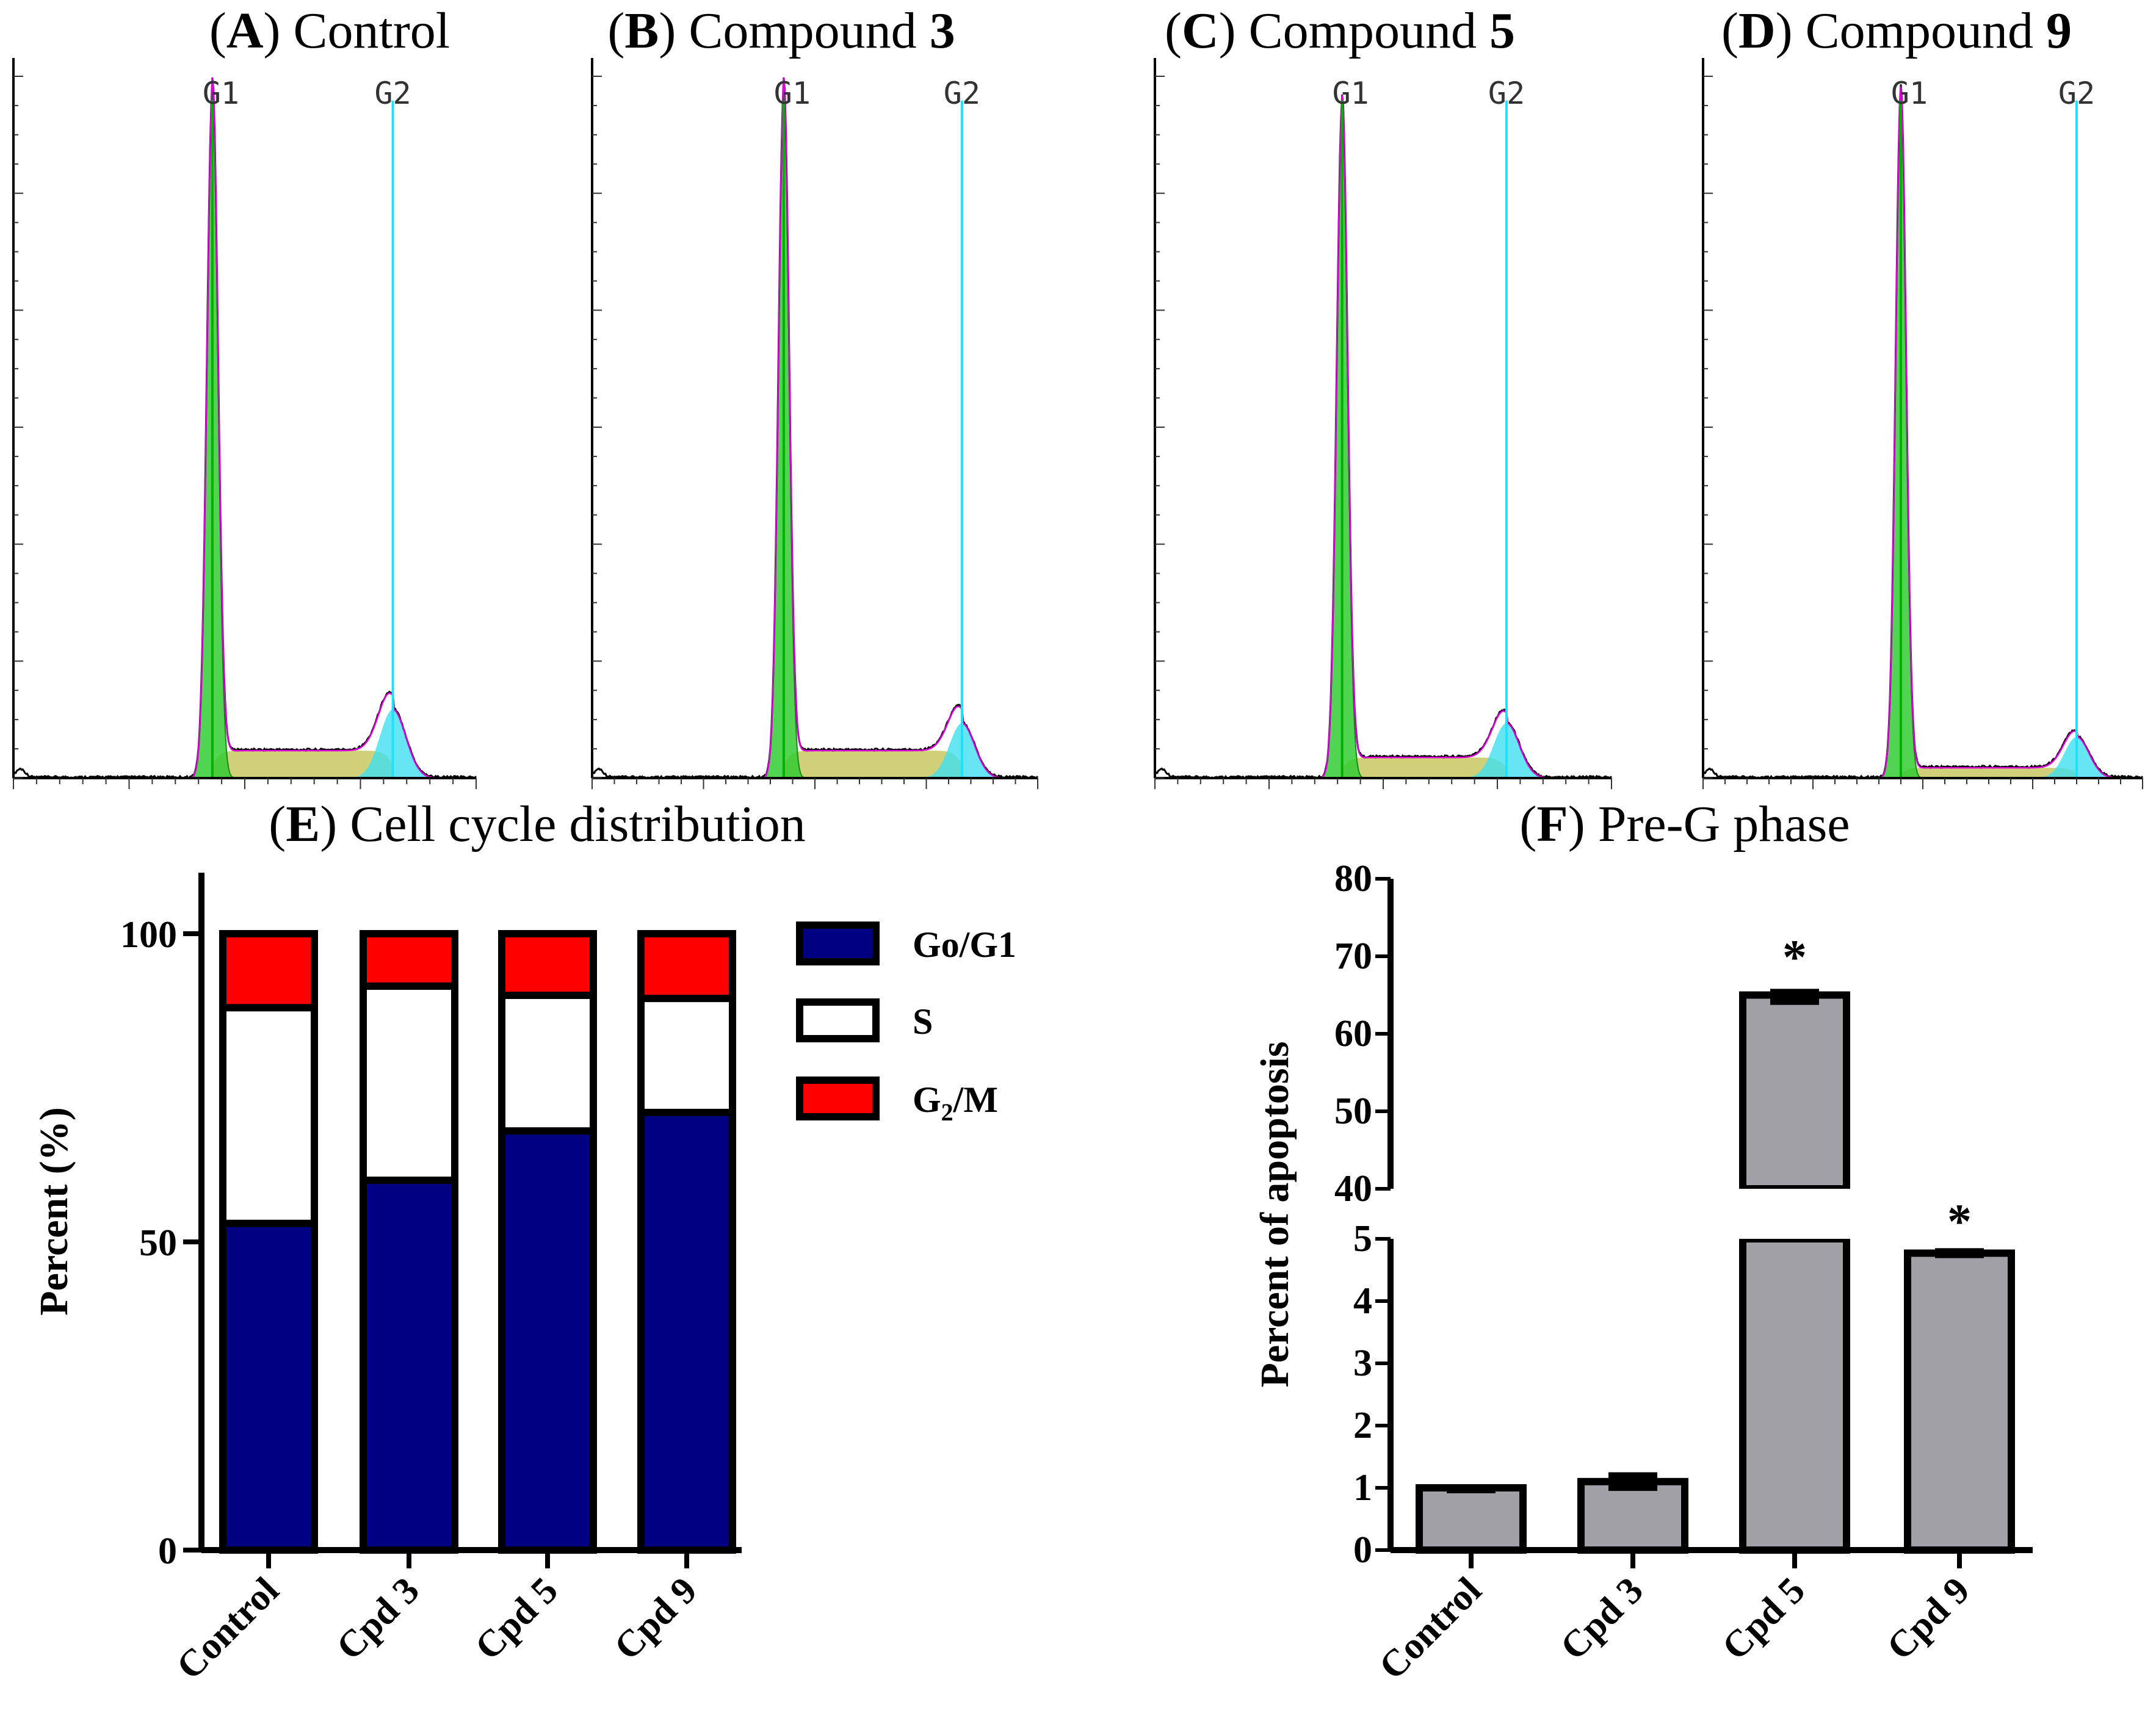 This screenshot has height=1724, width=2156. I want to click on histogram-panel-b: G1 G2, so click(815, 423).